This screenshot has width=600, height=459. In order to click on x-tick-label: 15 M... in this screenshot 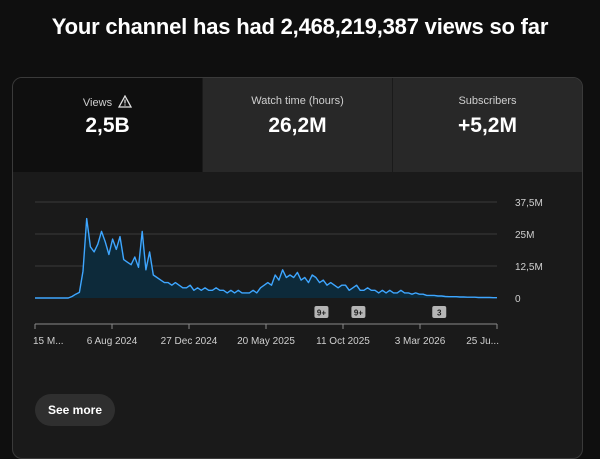, I will do `click(48, 341)`.